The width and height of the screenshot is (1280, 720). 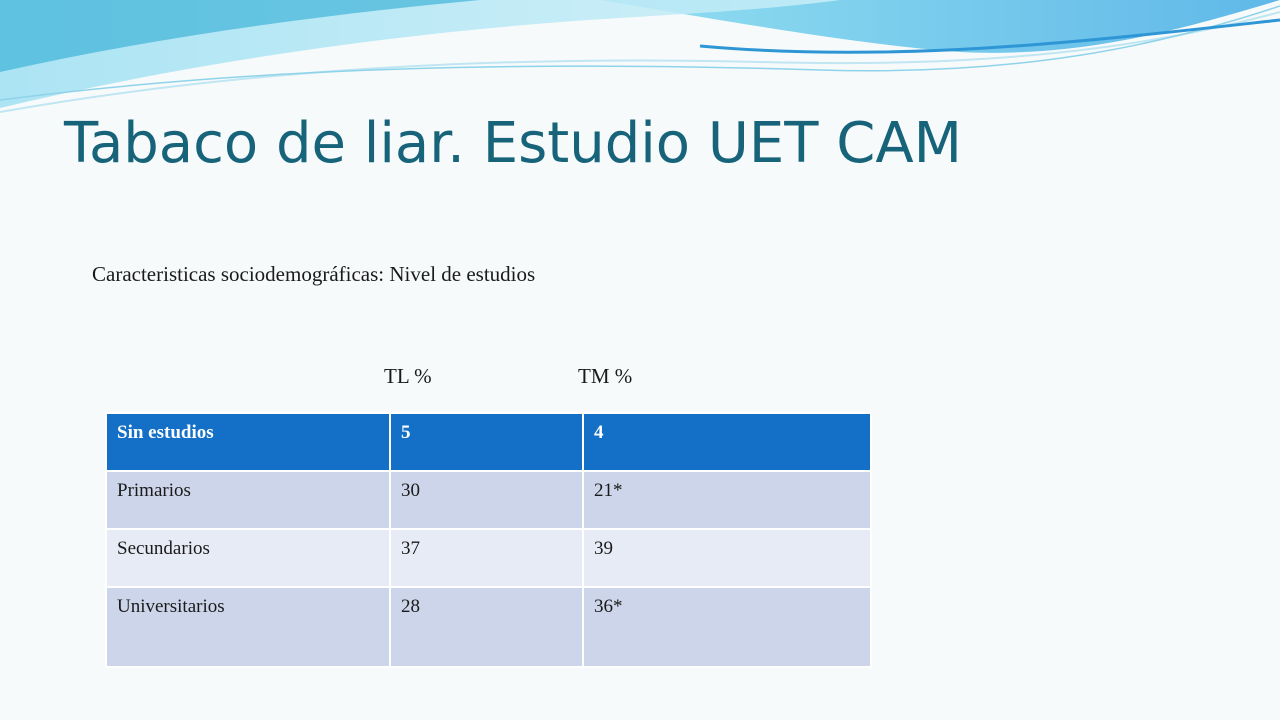 I want to click on column-header-tl: TL %, so click(x=408, y=376).